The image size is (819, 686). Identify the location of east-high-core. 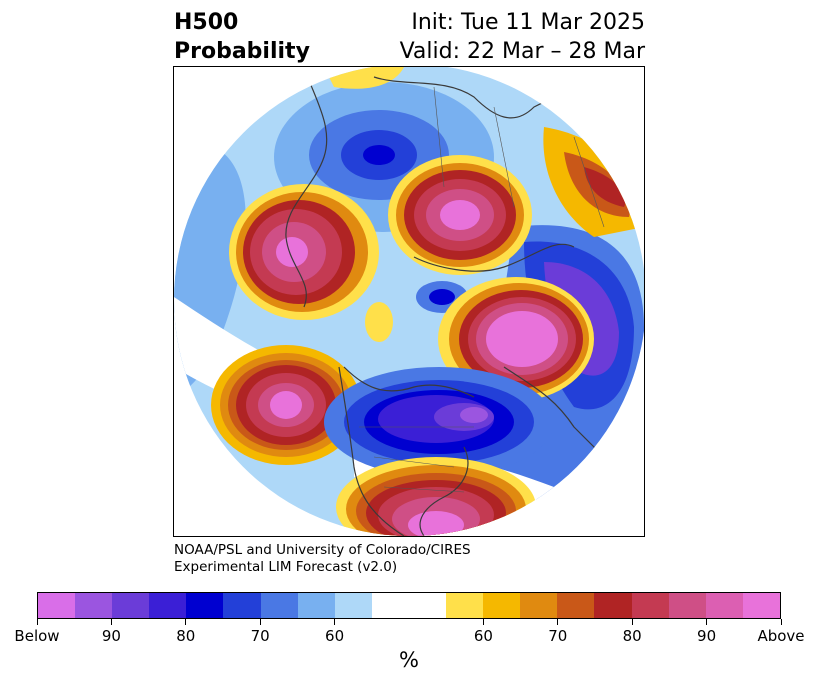
(522, 339).